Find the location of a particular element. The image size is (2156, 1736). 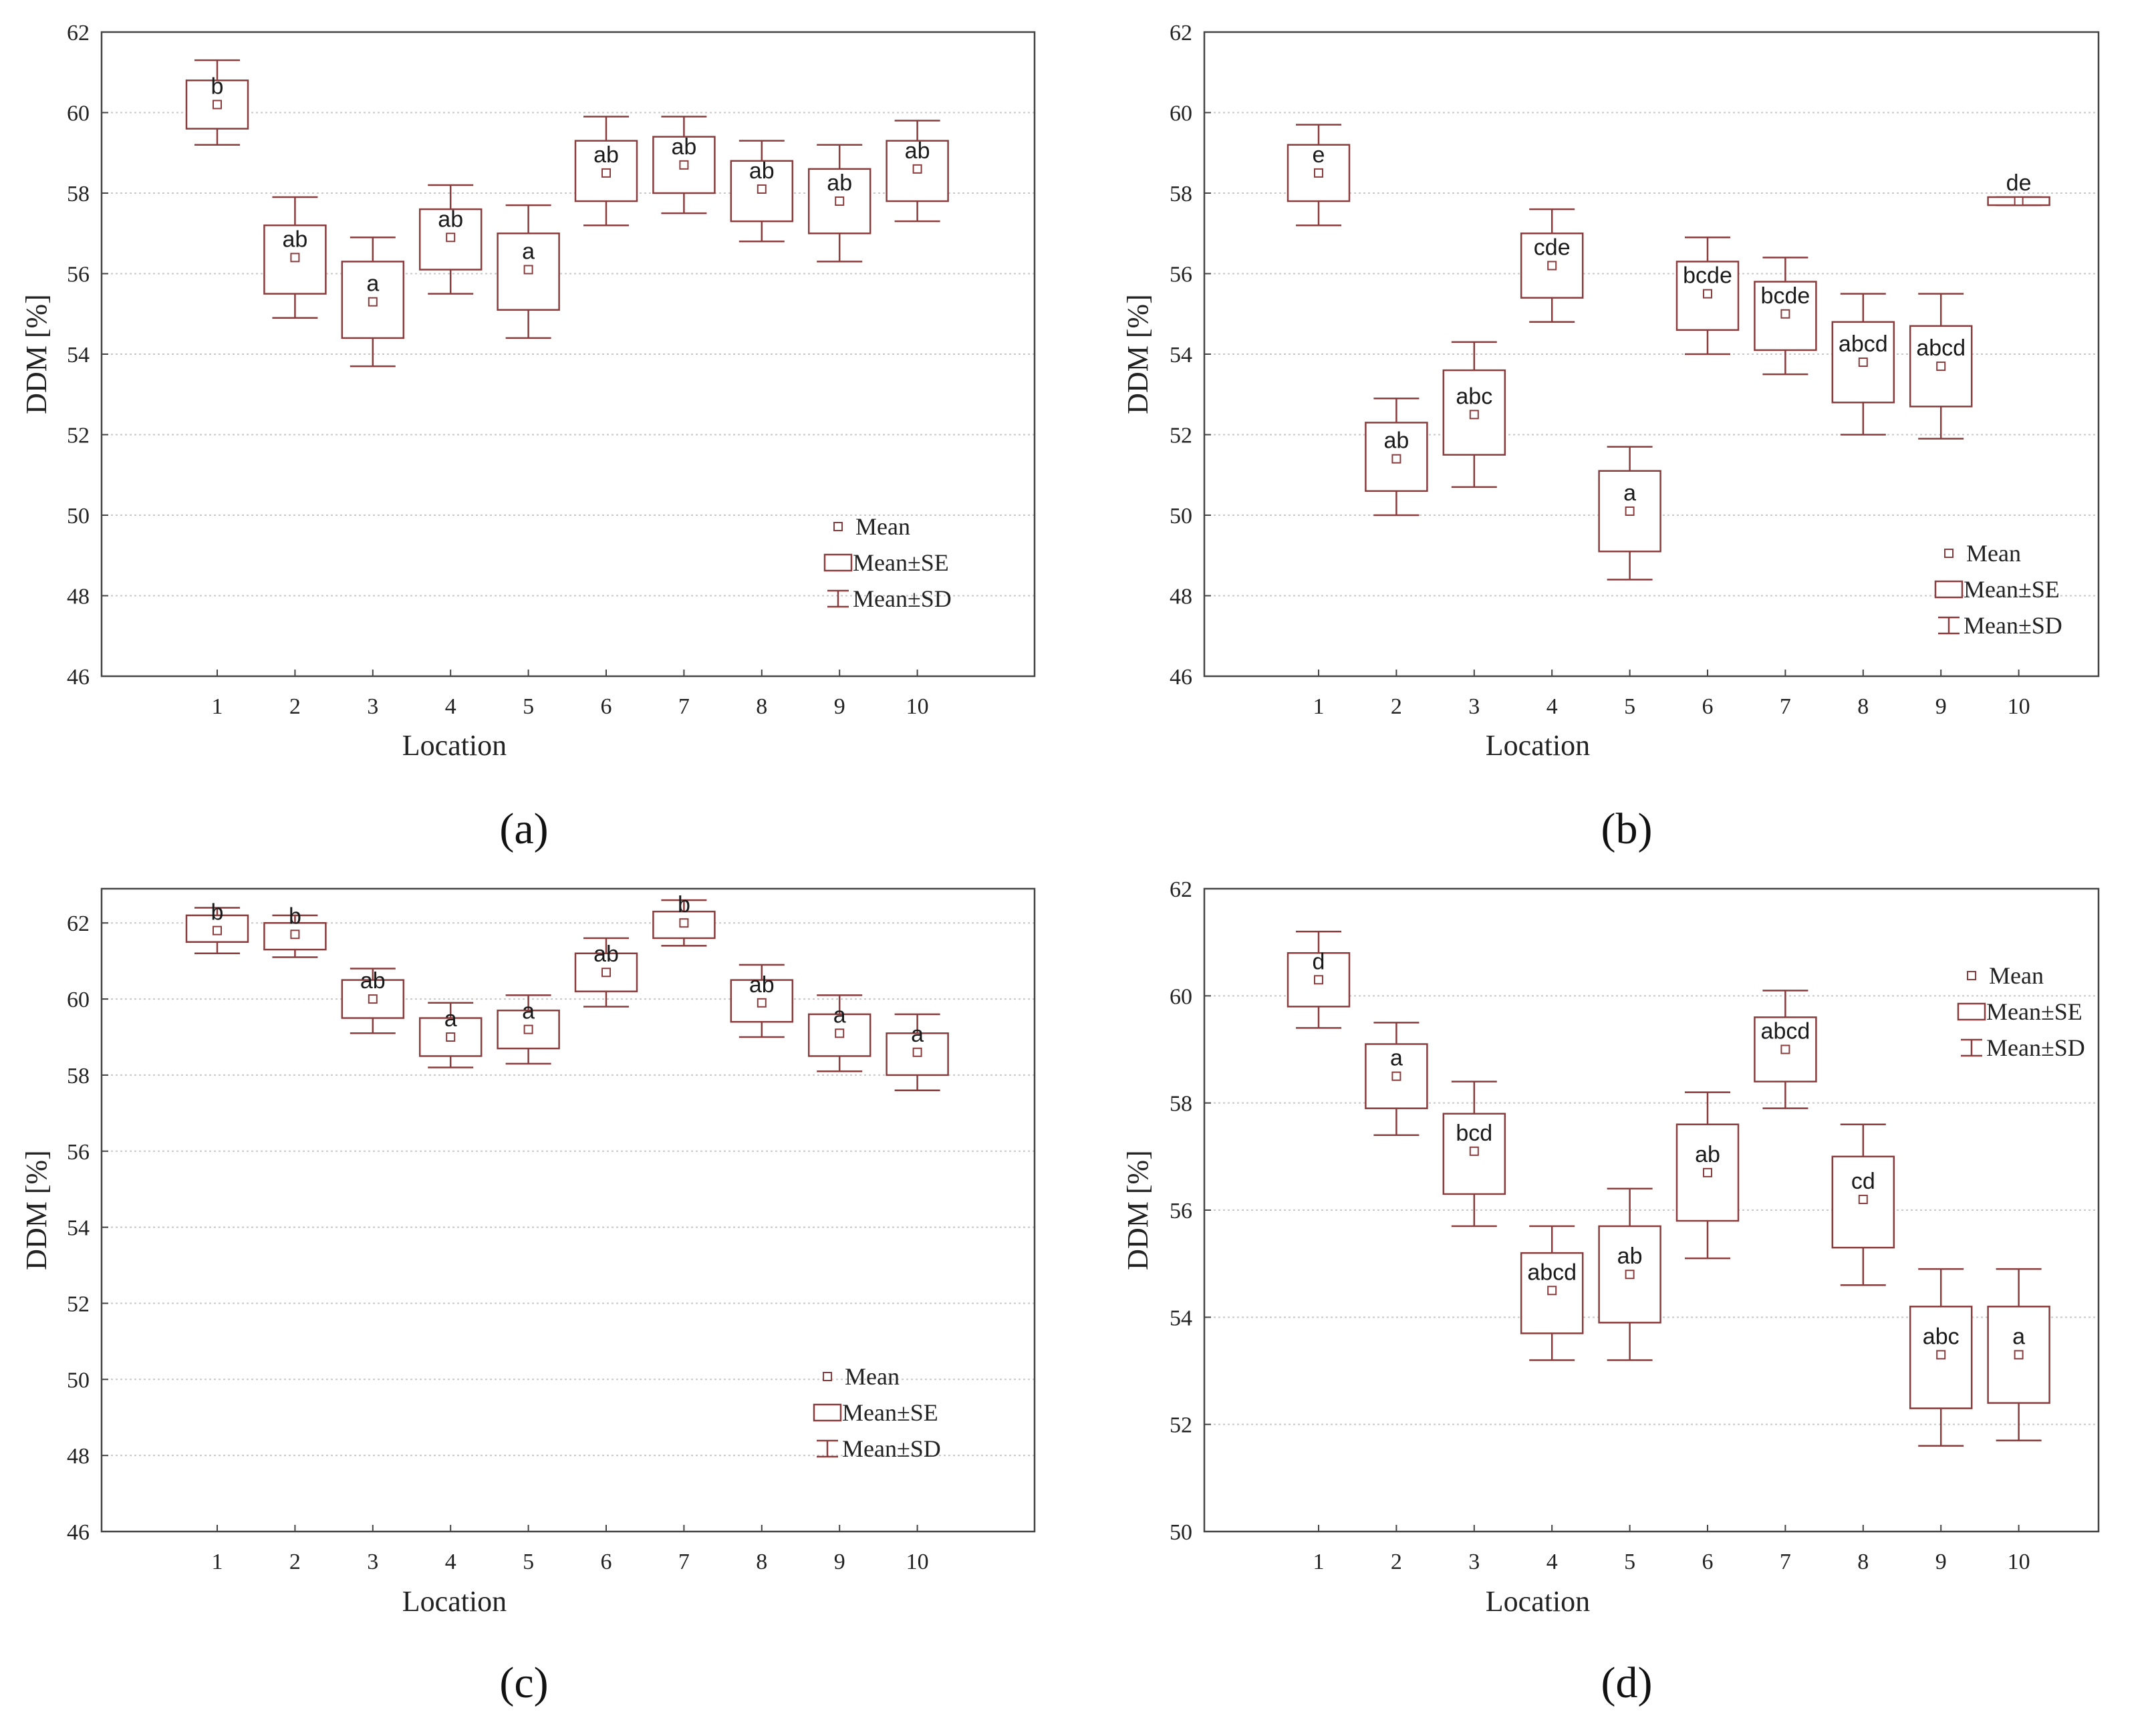

box-location-7: abcd is located at coordinates (1785, 1049).